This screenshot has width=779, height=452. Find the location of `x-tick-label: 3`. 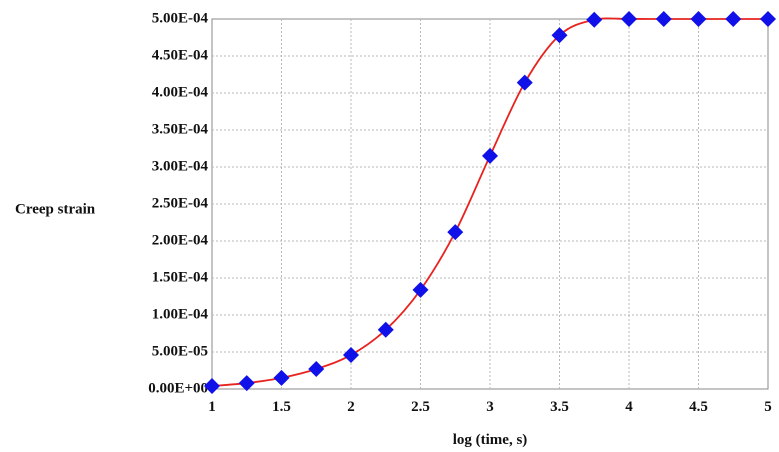

x-tick-label: 3 is located at coordinates (490, 407).